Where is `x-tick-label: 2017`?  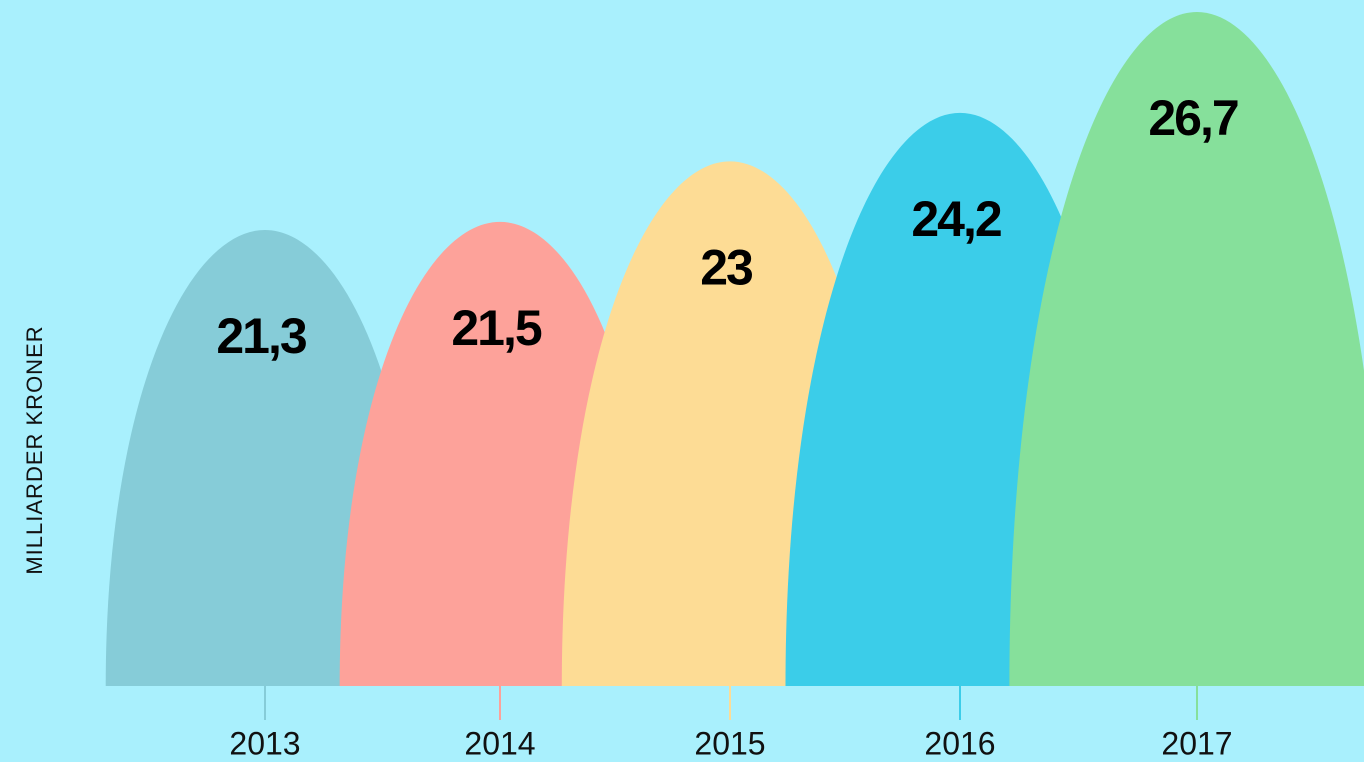 x-tick-label: 2017 is located at coordinates (1196, 743).